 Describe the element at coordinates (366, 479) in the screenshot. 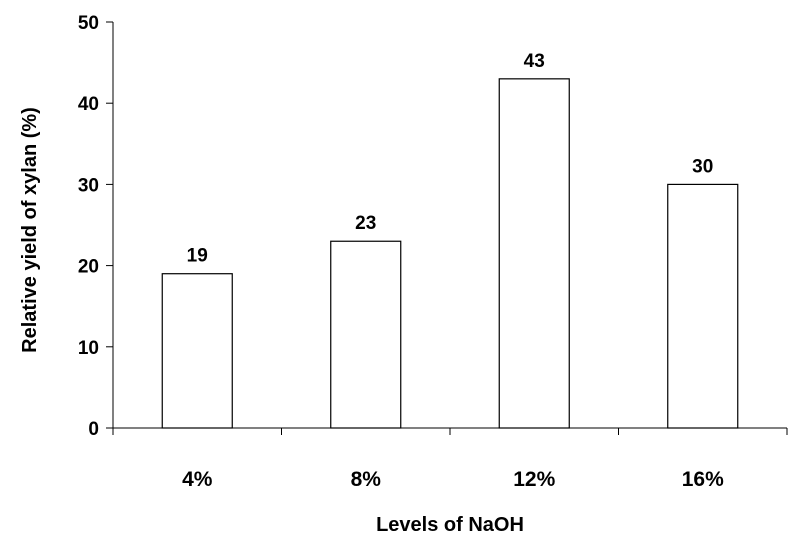

I see `x-category-label: 8%` at that location.